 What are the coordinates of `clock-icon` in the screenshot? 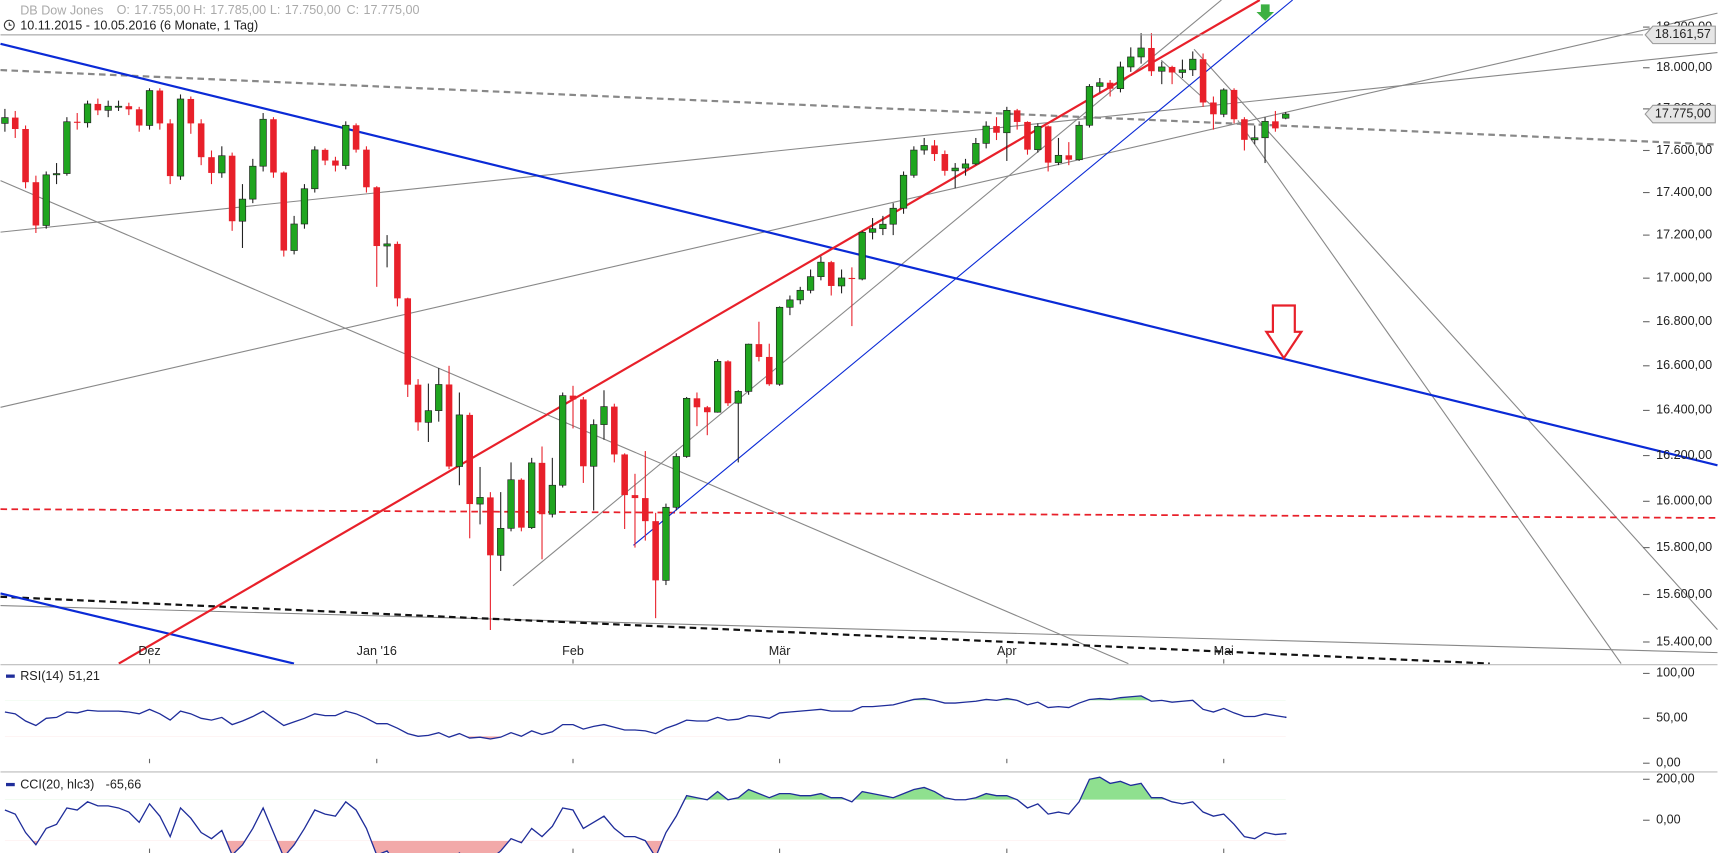 It's located at (9, 25).